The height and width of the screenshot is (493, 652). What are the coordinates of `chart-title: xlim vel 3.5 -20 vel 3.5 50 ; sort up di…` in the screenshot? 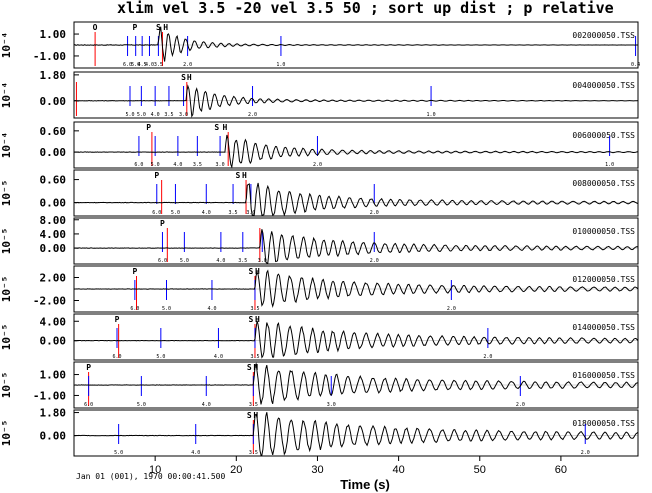 It's located at (365, 8).